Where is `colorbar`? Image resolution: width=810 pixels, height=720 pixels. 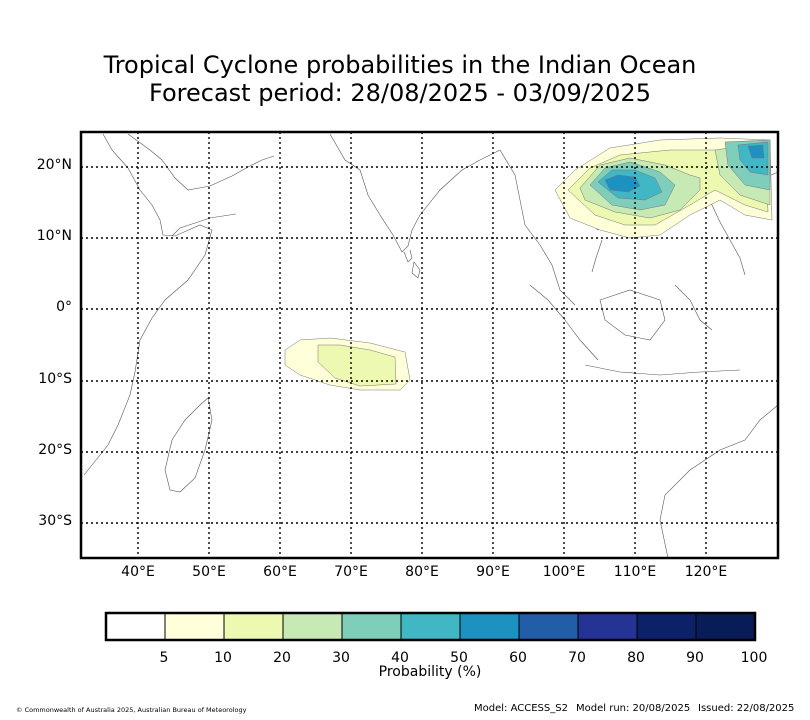
colorbar is located at coordinates (430, 626).